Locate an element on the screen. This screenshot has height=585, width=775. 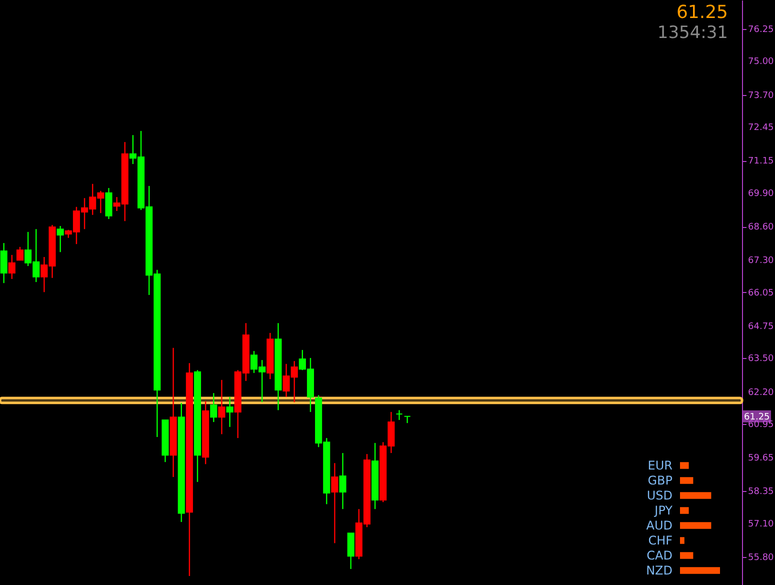
y-tick-label: 75.00 is located at coordinates (761, 62).